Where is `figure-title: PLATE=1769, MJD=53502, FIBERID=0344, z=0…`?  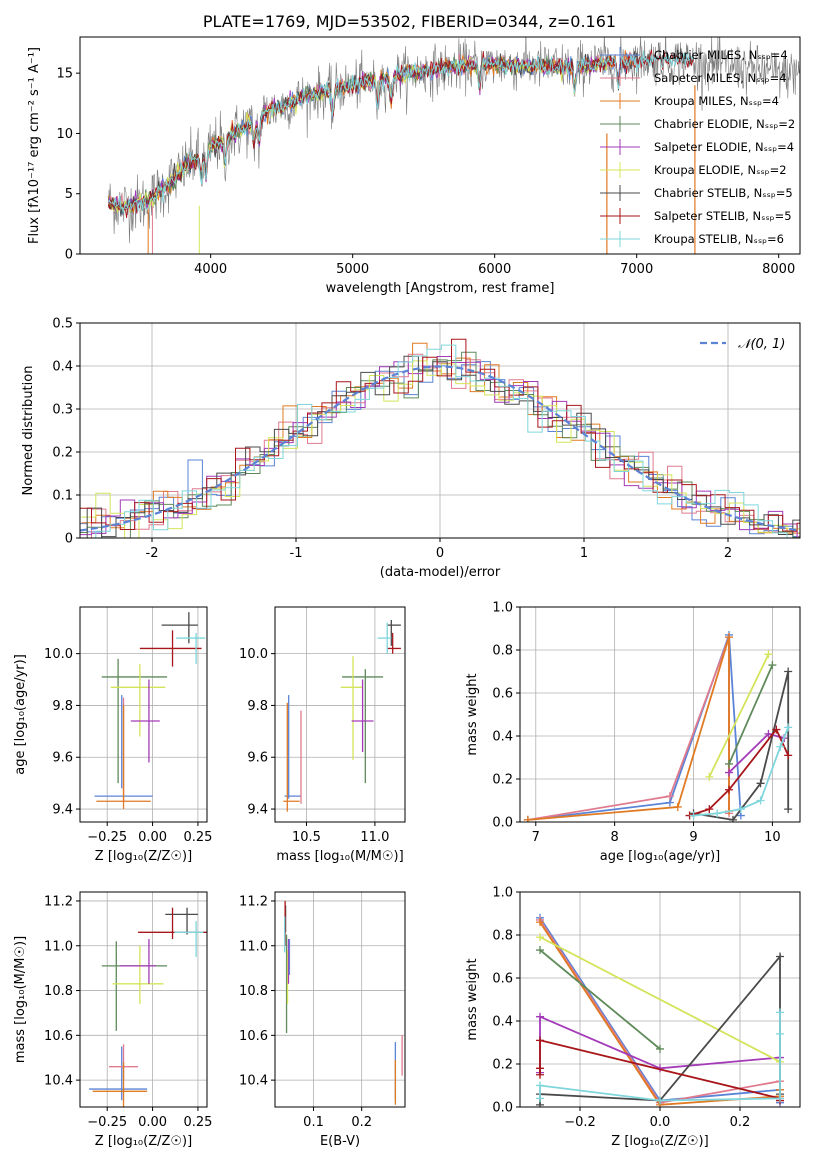
figure-title: PLATE=1769, MJD=53502, FIBERID=0344, z=0… is located at coordinates (409, 21).